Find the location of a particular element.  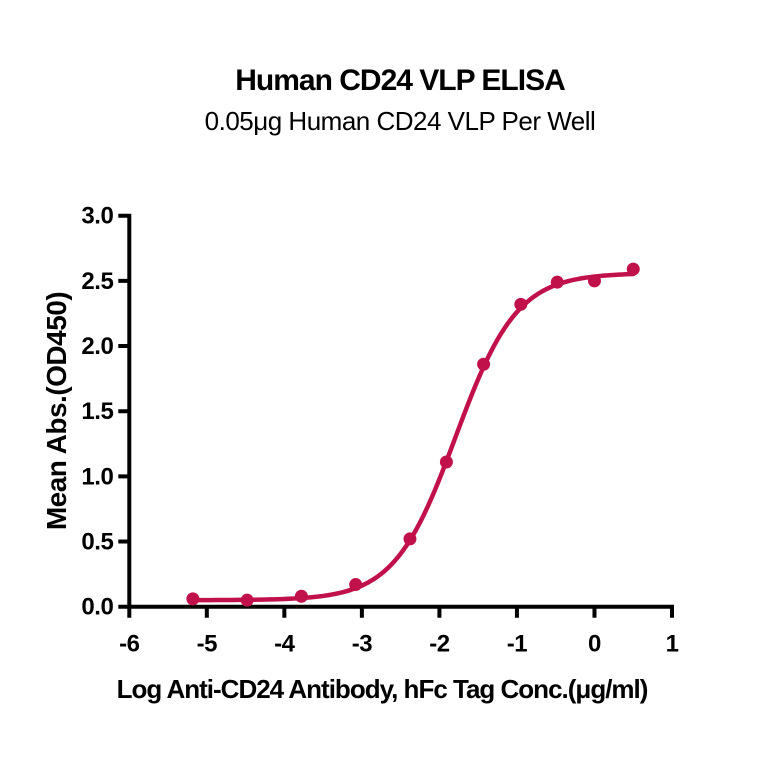

chart-subtitle: 0.05μg Human CD24 VLP Per Well is located at coordinates (400, 121).